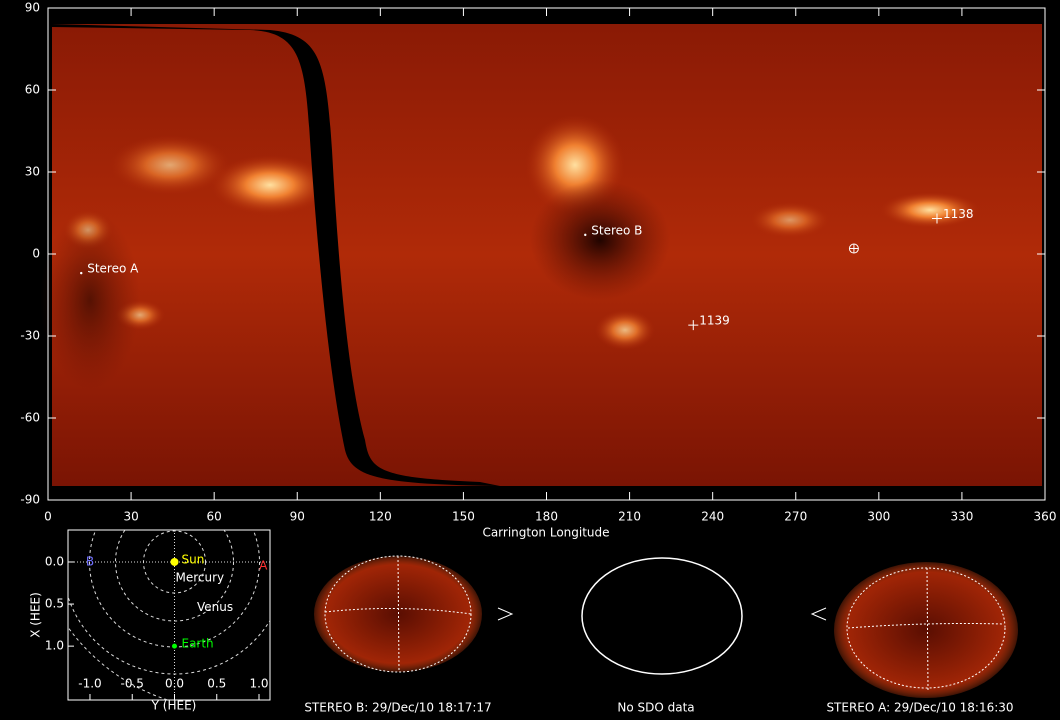 The width and height of the screenshot is (1060, 720). What do you see at coordinates (795, 517) in the screenshot?
I see `x-tick-label: 270` at bounding box center [795, 517].